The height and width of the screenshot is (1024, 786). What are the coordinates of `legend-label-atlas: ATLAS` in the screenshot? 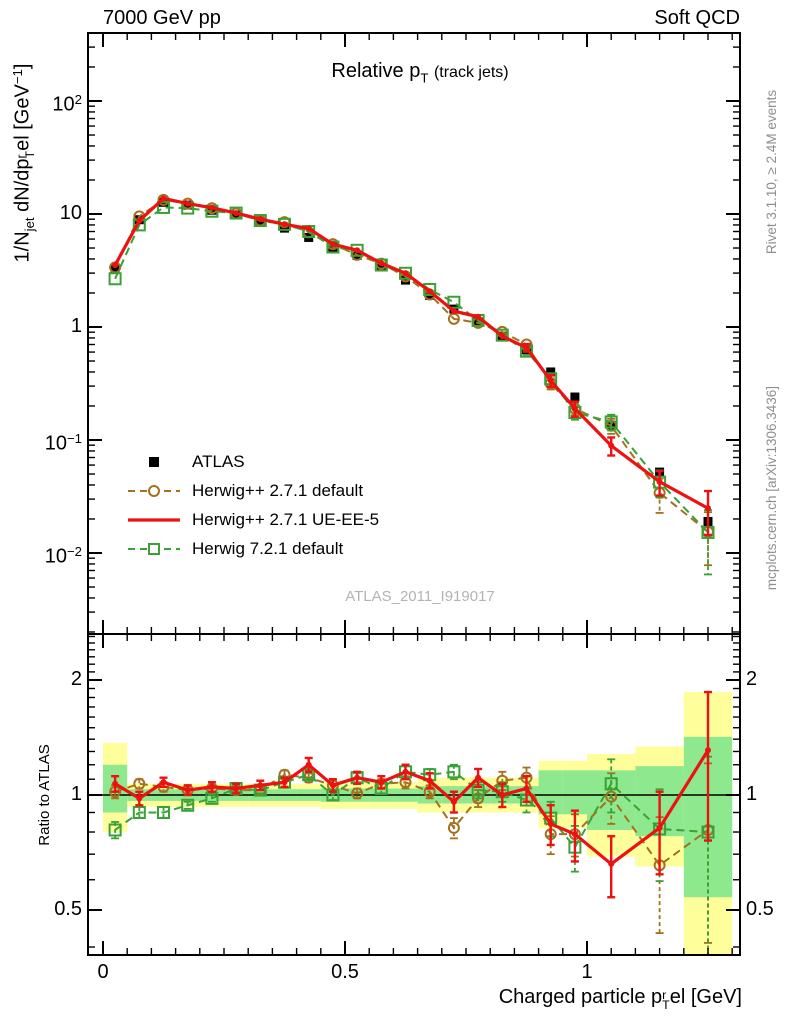 It's located at (218, 461).